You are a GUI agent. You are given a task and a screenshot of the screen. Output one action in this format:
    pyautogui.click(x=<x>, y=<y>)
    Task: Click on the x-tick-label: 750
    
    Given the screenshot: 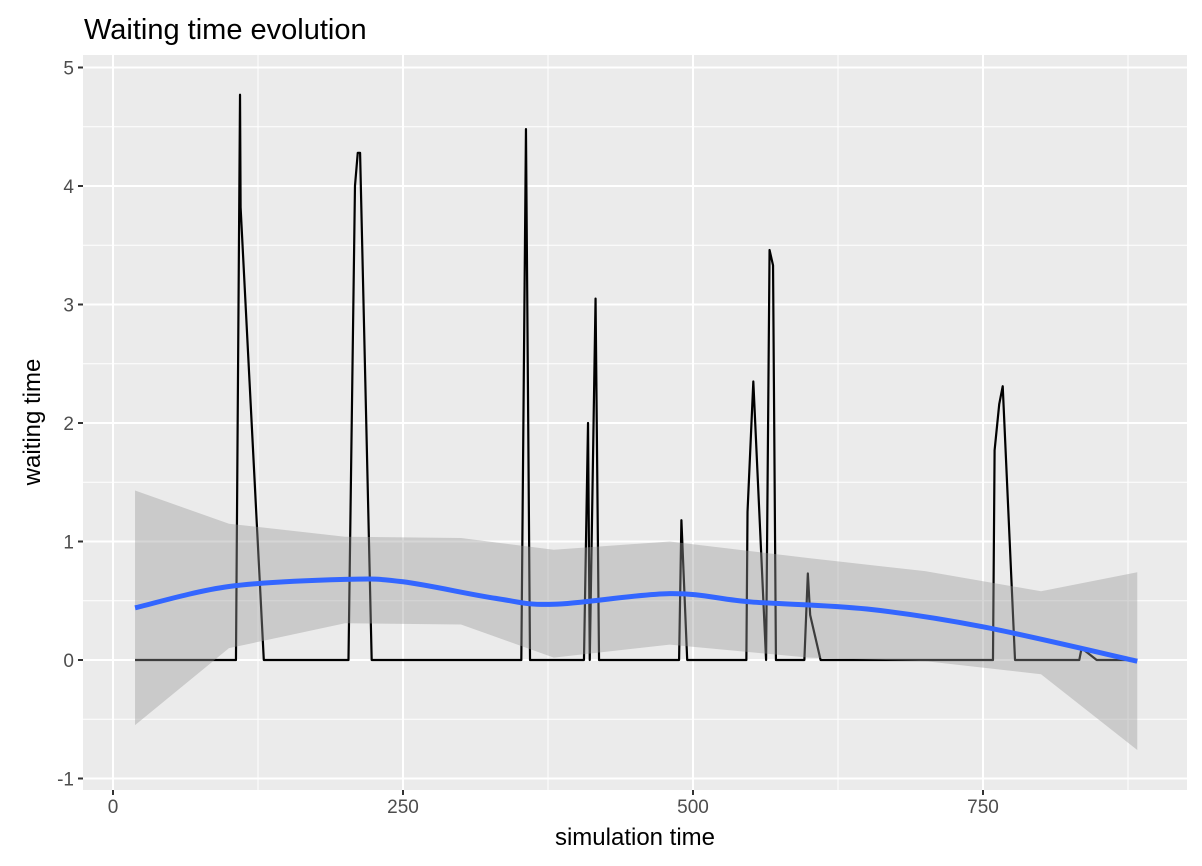 What is the action you would take?
    pyautogui.click(x=983, y=807)
    